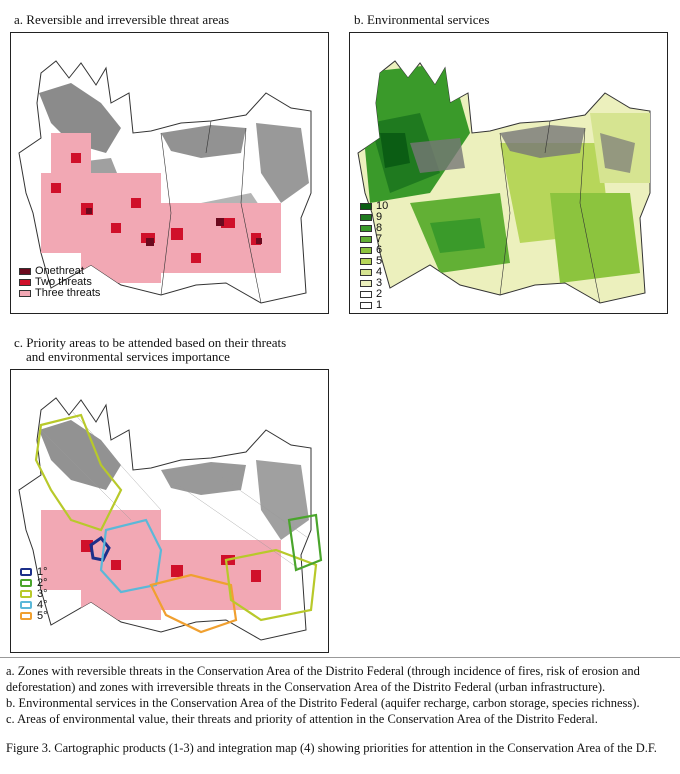 This screenshot has width=680, height=774. Describe the element at coordinates (175, 514) in the screenshot. I see `priority-cells` at that location.